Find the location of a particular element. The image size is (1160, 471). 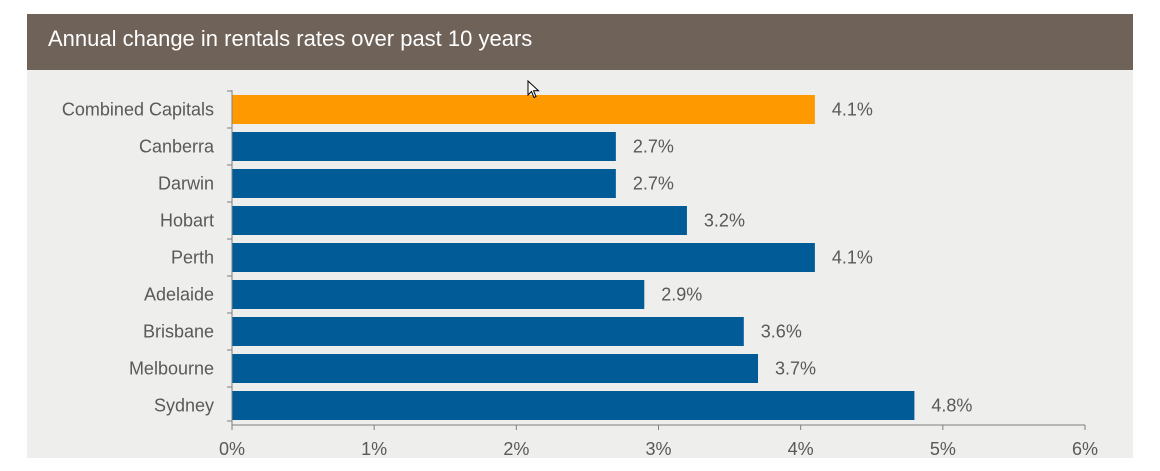

category-label: Sydney is located at coordinates (184, 406).